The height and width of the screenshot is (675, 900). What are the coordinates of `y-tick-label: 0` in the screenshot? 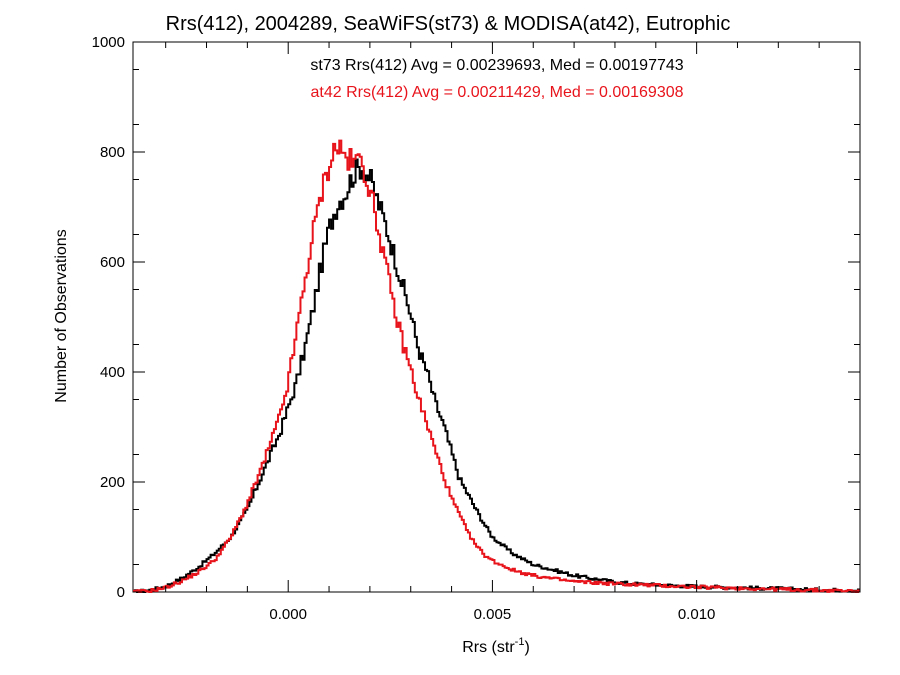 It's located at (121, 592).